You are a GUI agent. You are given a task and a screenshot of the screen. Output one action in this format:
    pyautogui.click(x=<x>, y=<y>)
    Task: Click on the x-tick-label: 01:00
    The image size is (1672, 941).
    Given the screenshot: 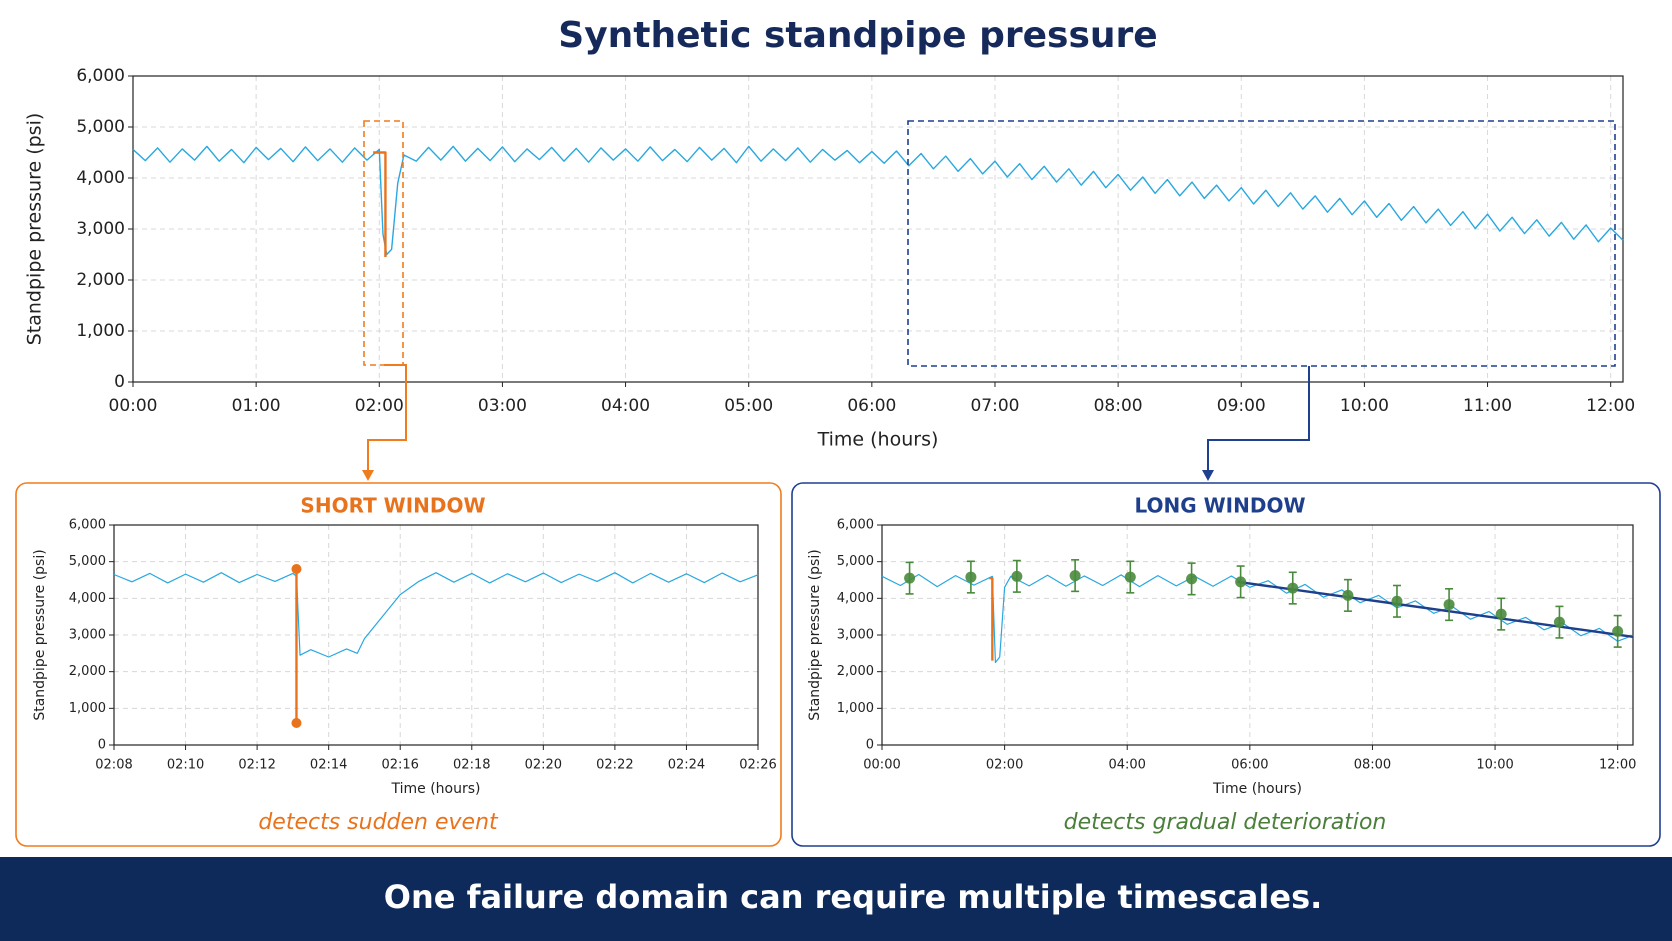 What is the action you would take?
    pyautogui.click(x=256, y=406)
    